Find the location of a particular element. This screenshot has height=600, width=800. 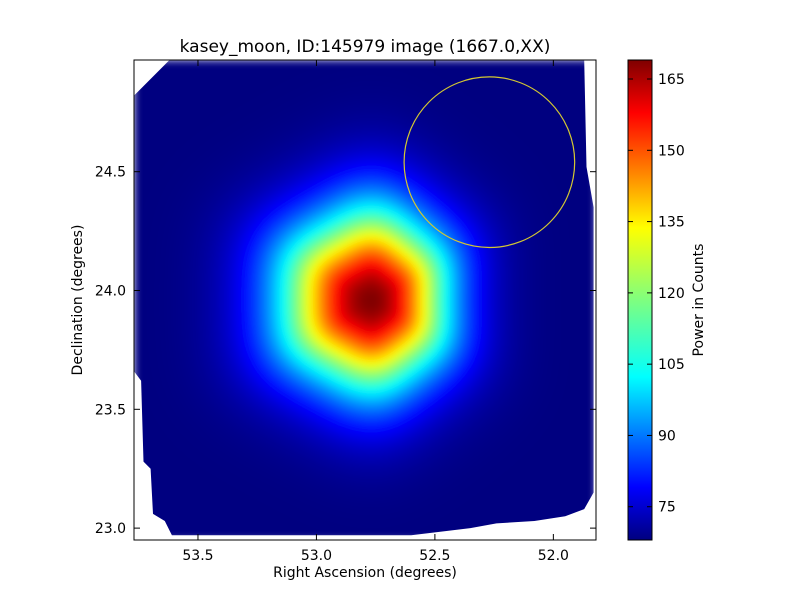

colorbar-tick-label: 165 is located at coordinates (671, 80).